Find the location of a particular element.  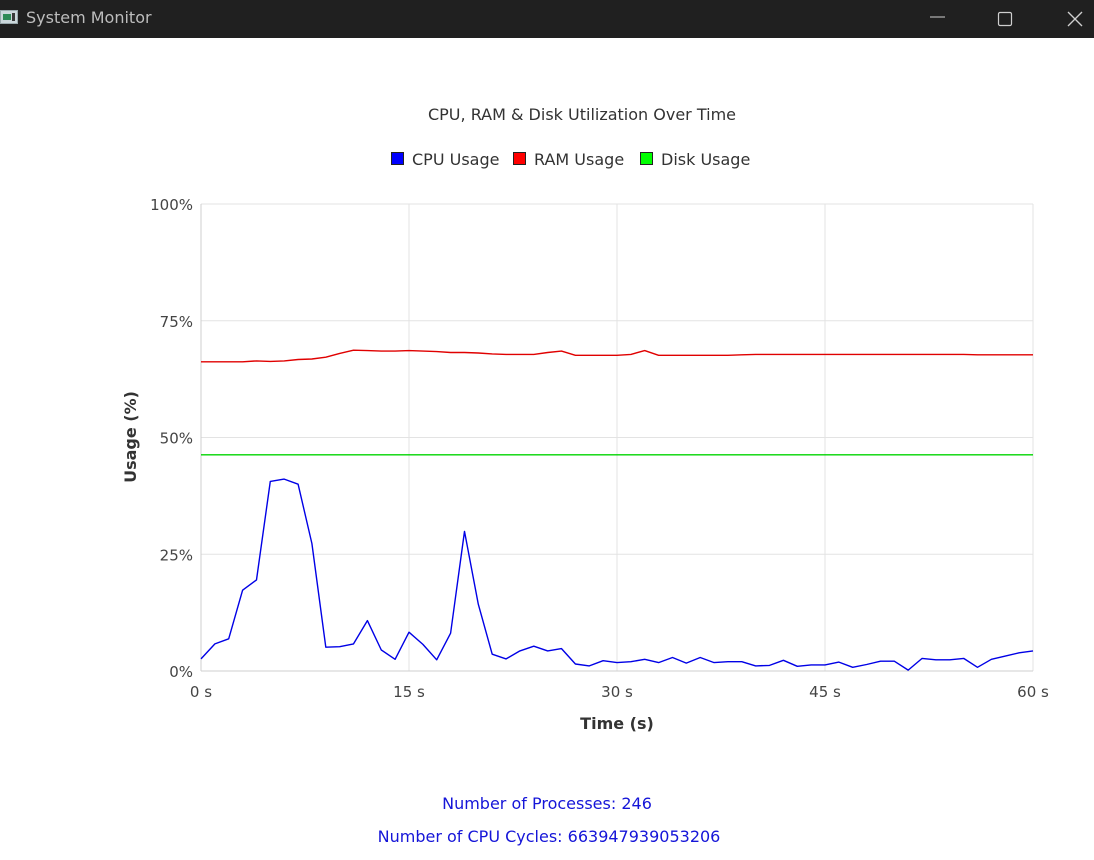

app-icon is located at coordinates (9, 17).